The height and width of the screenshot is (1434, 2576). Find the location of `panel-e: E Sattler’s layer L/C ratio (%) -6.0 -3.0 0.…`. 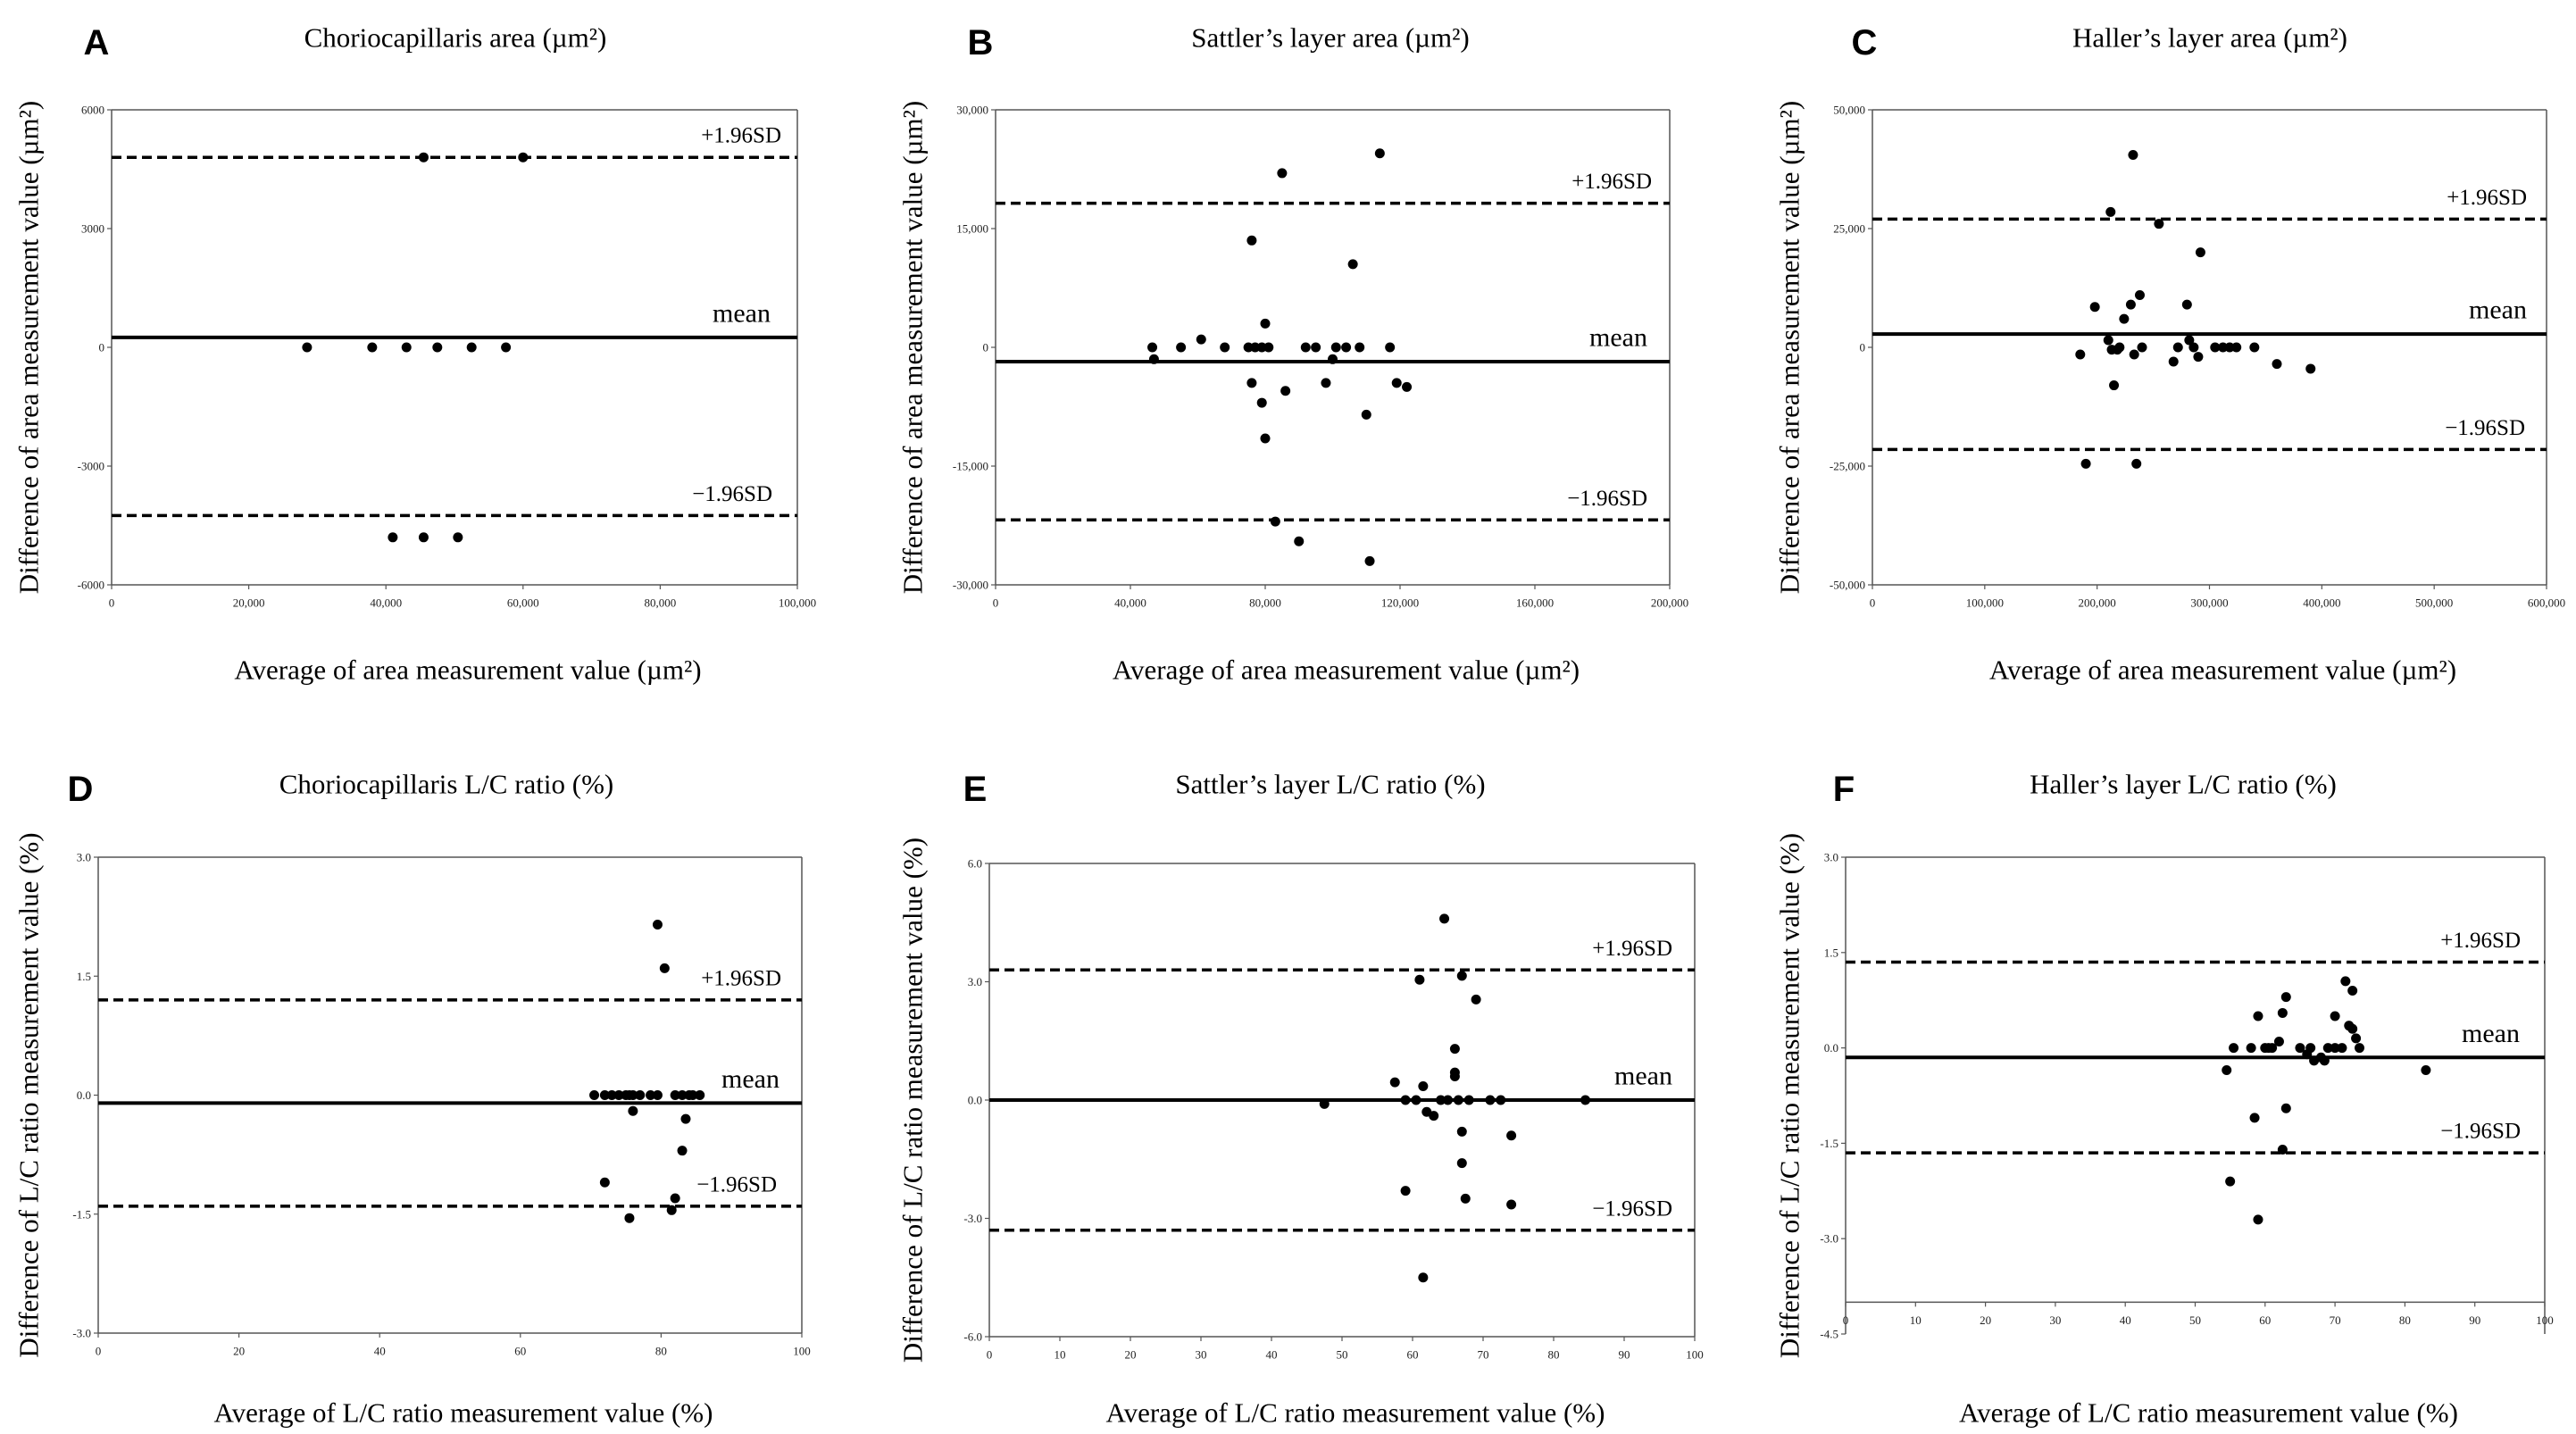

panel-e: E Sattler’s layer L/C ratio (%) -6.0 -3.0 0.… is located at coordinates (1300, 1099).